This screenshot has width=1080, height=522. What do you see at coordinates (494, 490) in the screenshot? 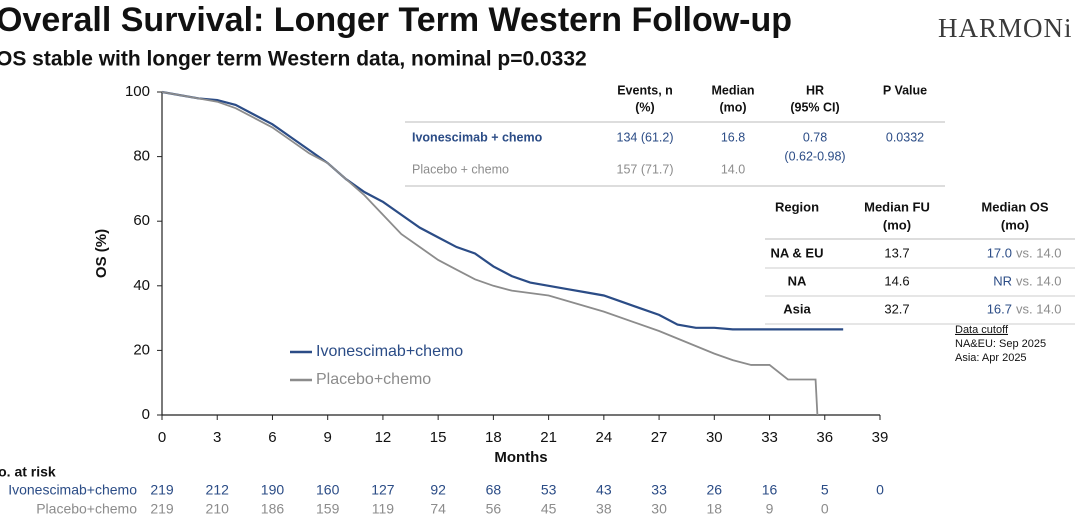
I see `at-risk-count: 68` at bounding box center [494, 490].